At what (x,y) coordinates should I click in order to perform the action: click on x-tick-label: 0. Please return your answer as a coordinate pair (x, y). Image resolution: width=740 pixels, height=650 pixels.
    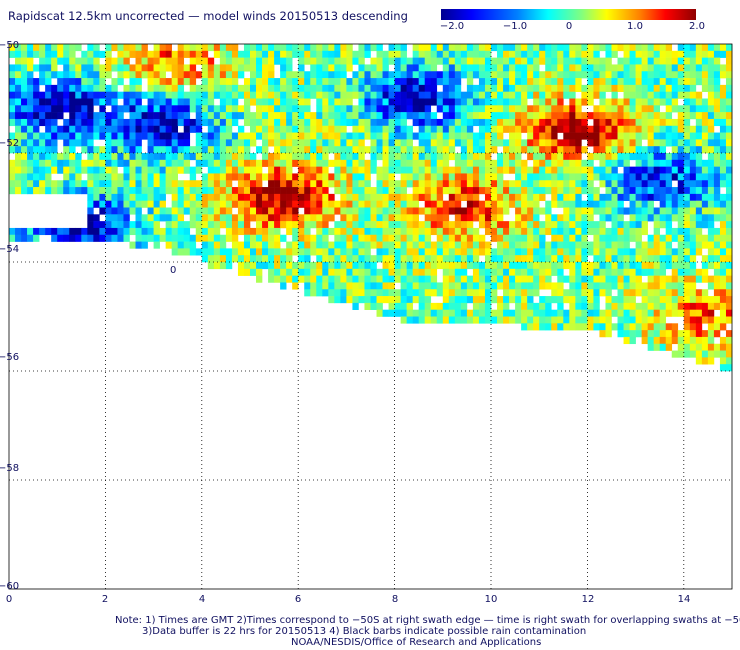
    Looking at the image, I should click on (9, 599).